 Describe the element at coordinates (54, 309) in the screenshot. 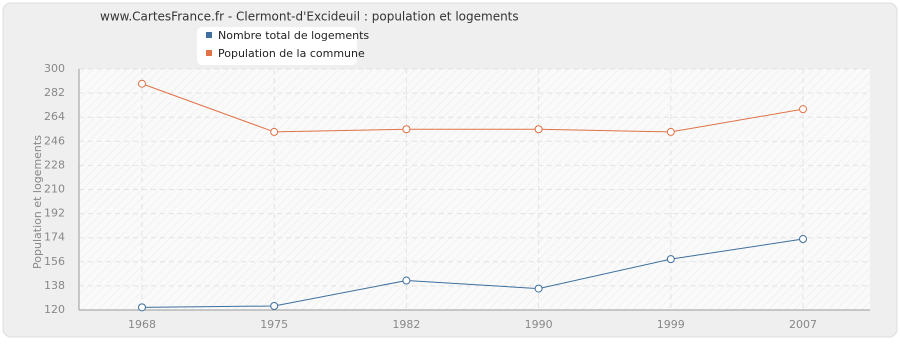

I see `y-tick-label: 120` at that location.